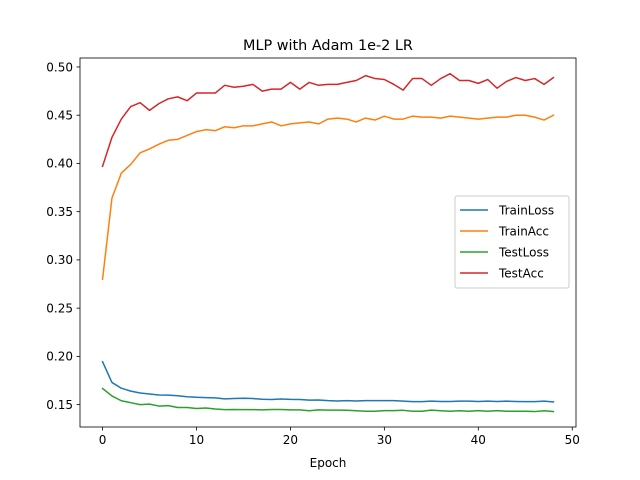  What do you see at coordinates (59, 116) in the screenshot?
I see `y-tick-label: 0.45` at bounding box center [59, 116].